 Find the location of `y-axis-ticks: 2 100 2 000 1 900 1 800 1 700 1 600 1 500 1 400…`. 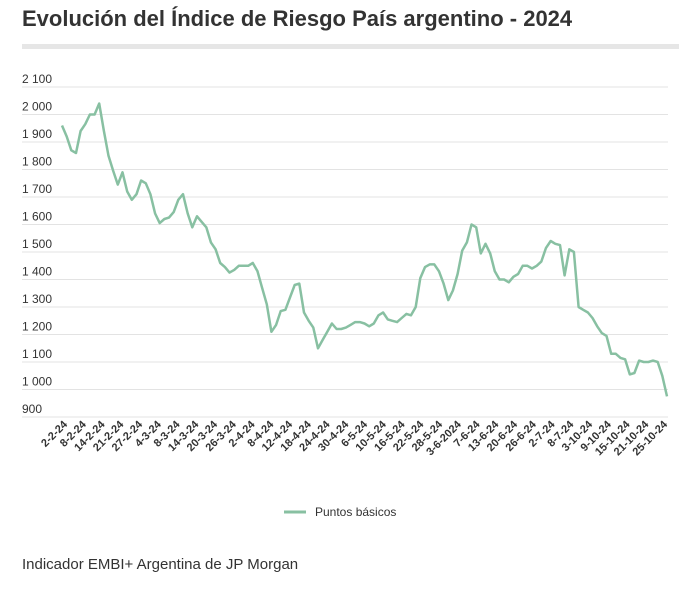

y-axis-ticks: 2 100 2 000 1 900 1 800 1 700 1 600 1 500 1 400… is located at coordinates (37, 244).